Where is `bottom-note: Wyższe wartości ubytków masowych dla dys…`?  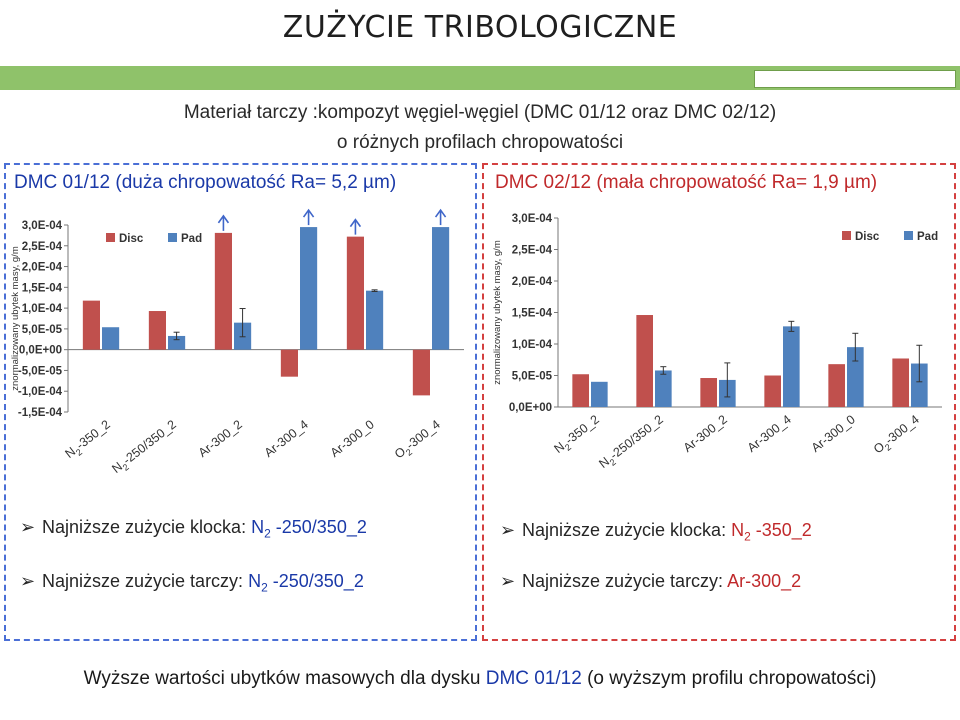
bottom-note: Wyższe wartości ubytków masowych dla dys… is located at coordinates (480, 679).